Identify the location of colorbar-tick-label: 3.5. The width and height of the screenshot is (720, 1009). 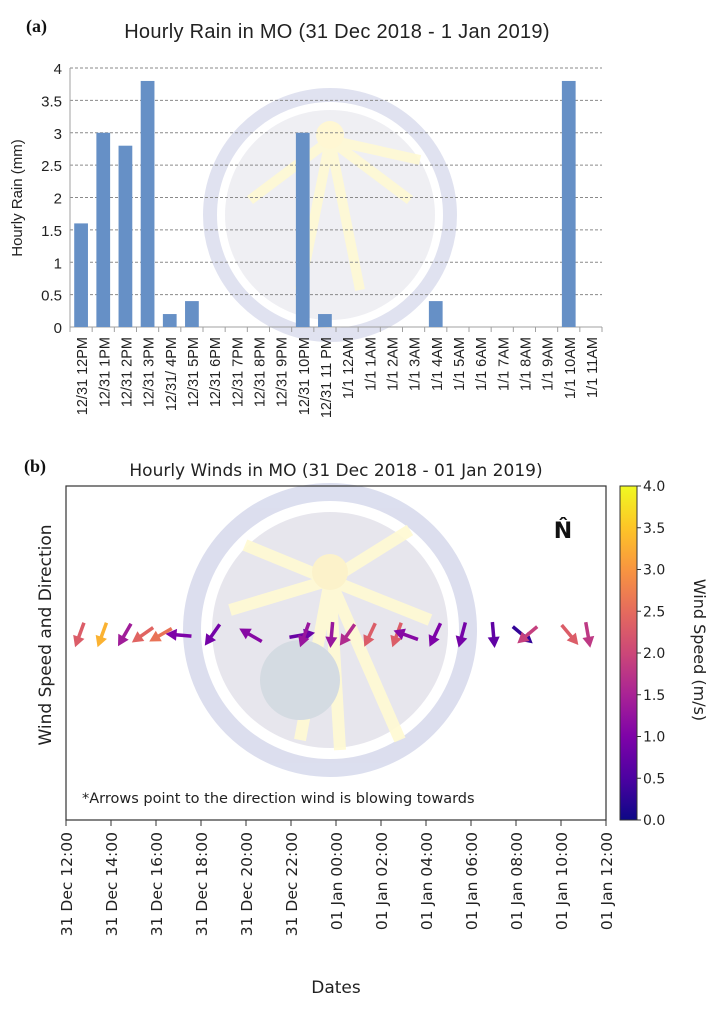
(654, 529).